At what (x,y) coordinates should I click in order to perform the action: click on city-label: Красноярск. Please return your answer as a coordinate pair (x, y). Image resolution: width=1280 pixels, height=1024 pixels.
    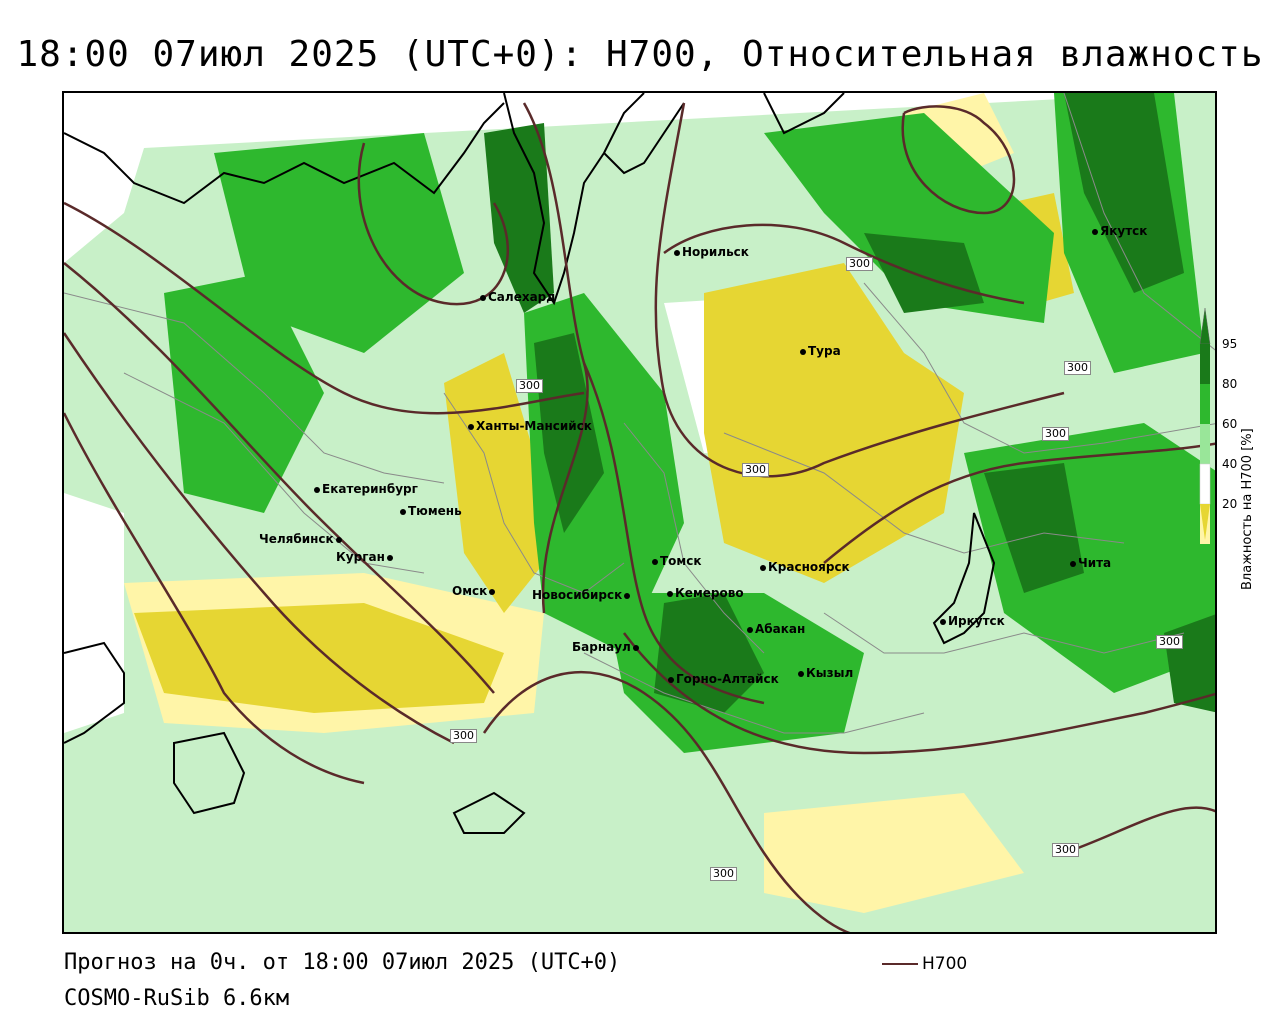
    Looking at the image, I should click on (805, 567).